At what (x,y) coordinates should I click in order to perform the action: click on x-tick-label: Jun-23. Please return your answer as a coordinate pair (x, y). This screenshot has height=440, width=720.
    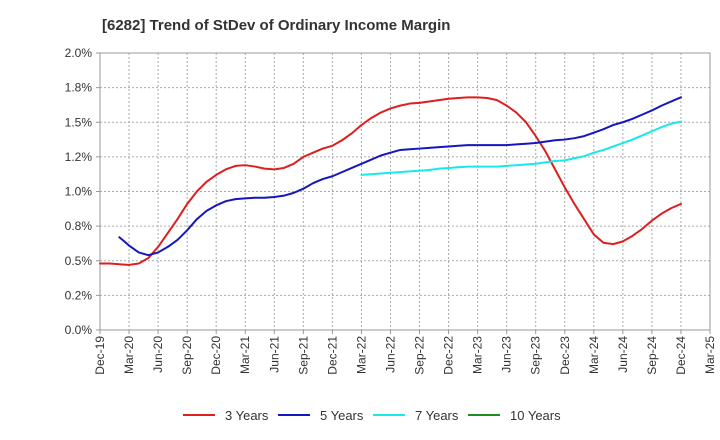
    Looking at the image, I should click on (507, 354).